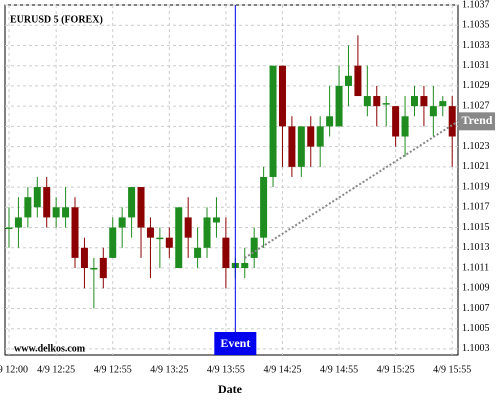 The image size is (500, 400). Describe the element at coordinates (56, 369) in the screenshot. I see `x-tick-label: 4/9 12:25` at that location.